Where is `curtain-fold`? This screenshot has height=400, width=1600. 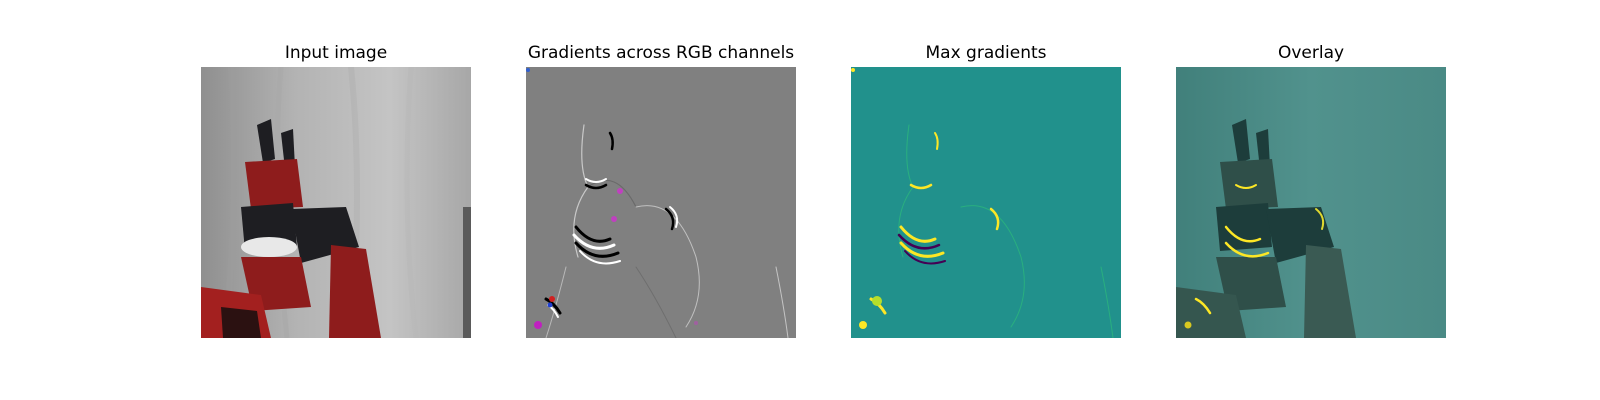
curtain-fold is located at coordinates (411, 202).